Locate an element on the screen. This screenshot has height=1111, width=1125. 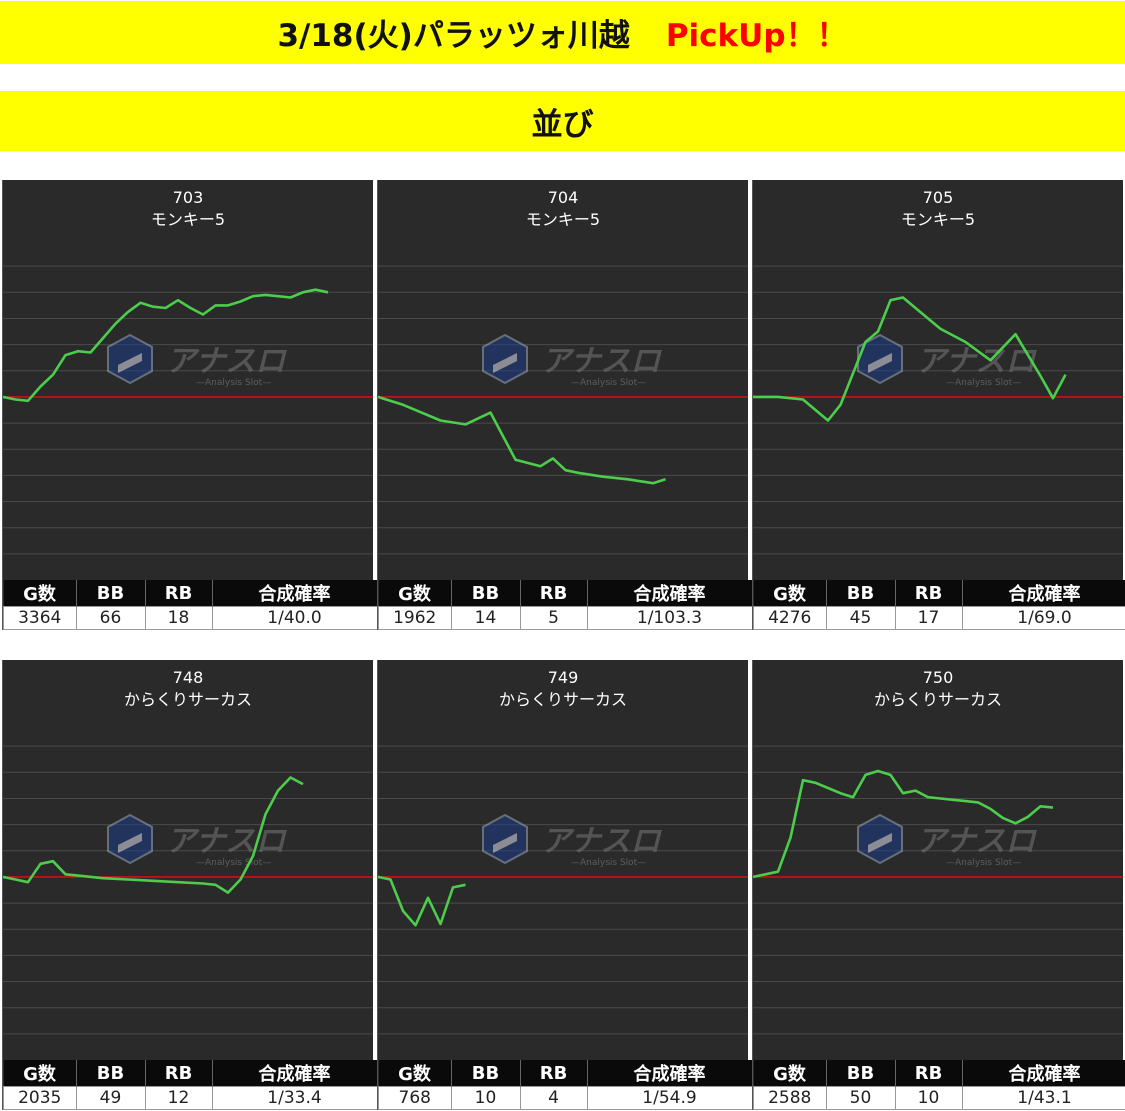
chart-header: 750 からくりサーカス is located at coordinates (938, 690).